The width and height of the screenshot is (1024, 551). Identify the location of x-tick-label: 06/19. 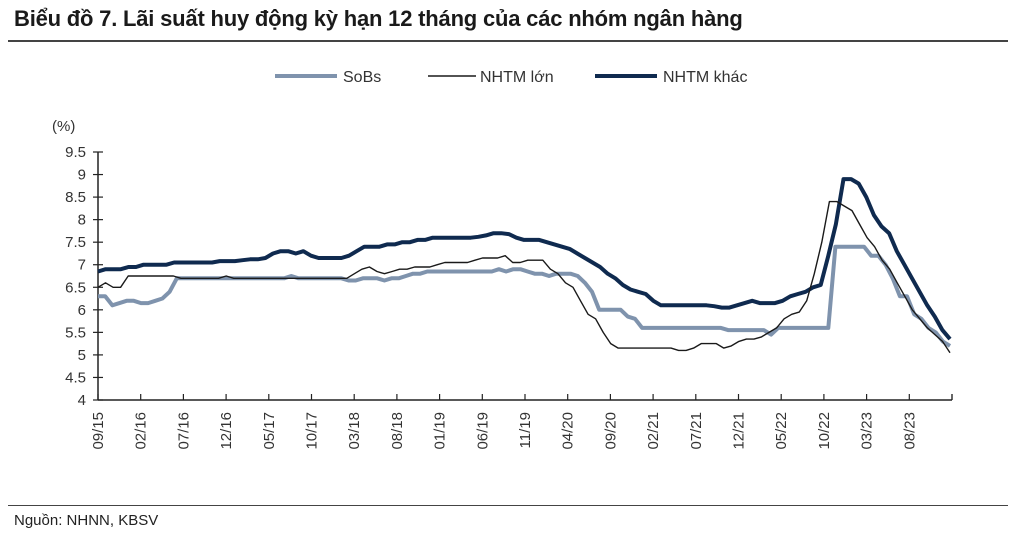
(482, 431).